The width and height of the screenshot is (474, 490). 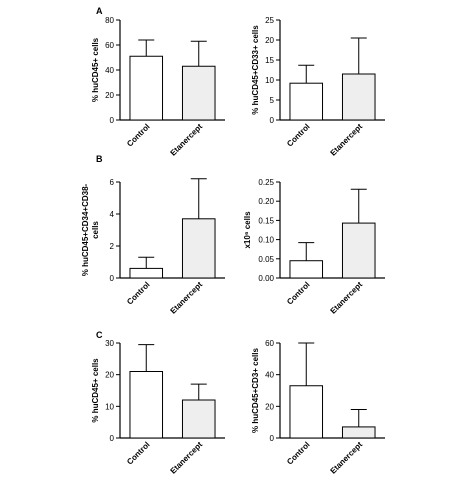 What do you see at coordinates (85, 229) in the screenshot?
I see `y-axis-label: % huCD45+CD34+CD38-` at bounding box center [85, 229].